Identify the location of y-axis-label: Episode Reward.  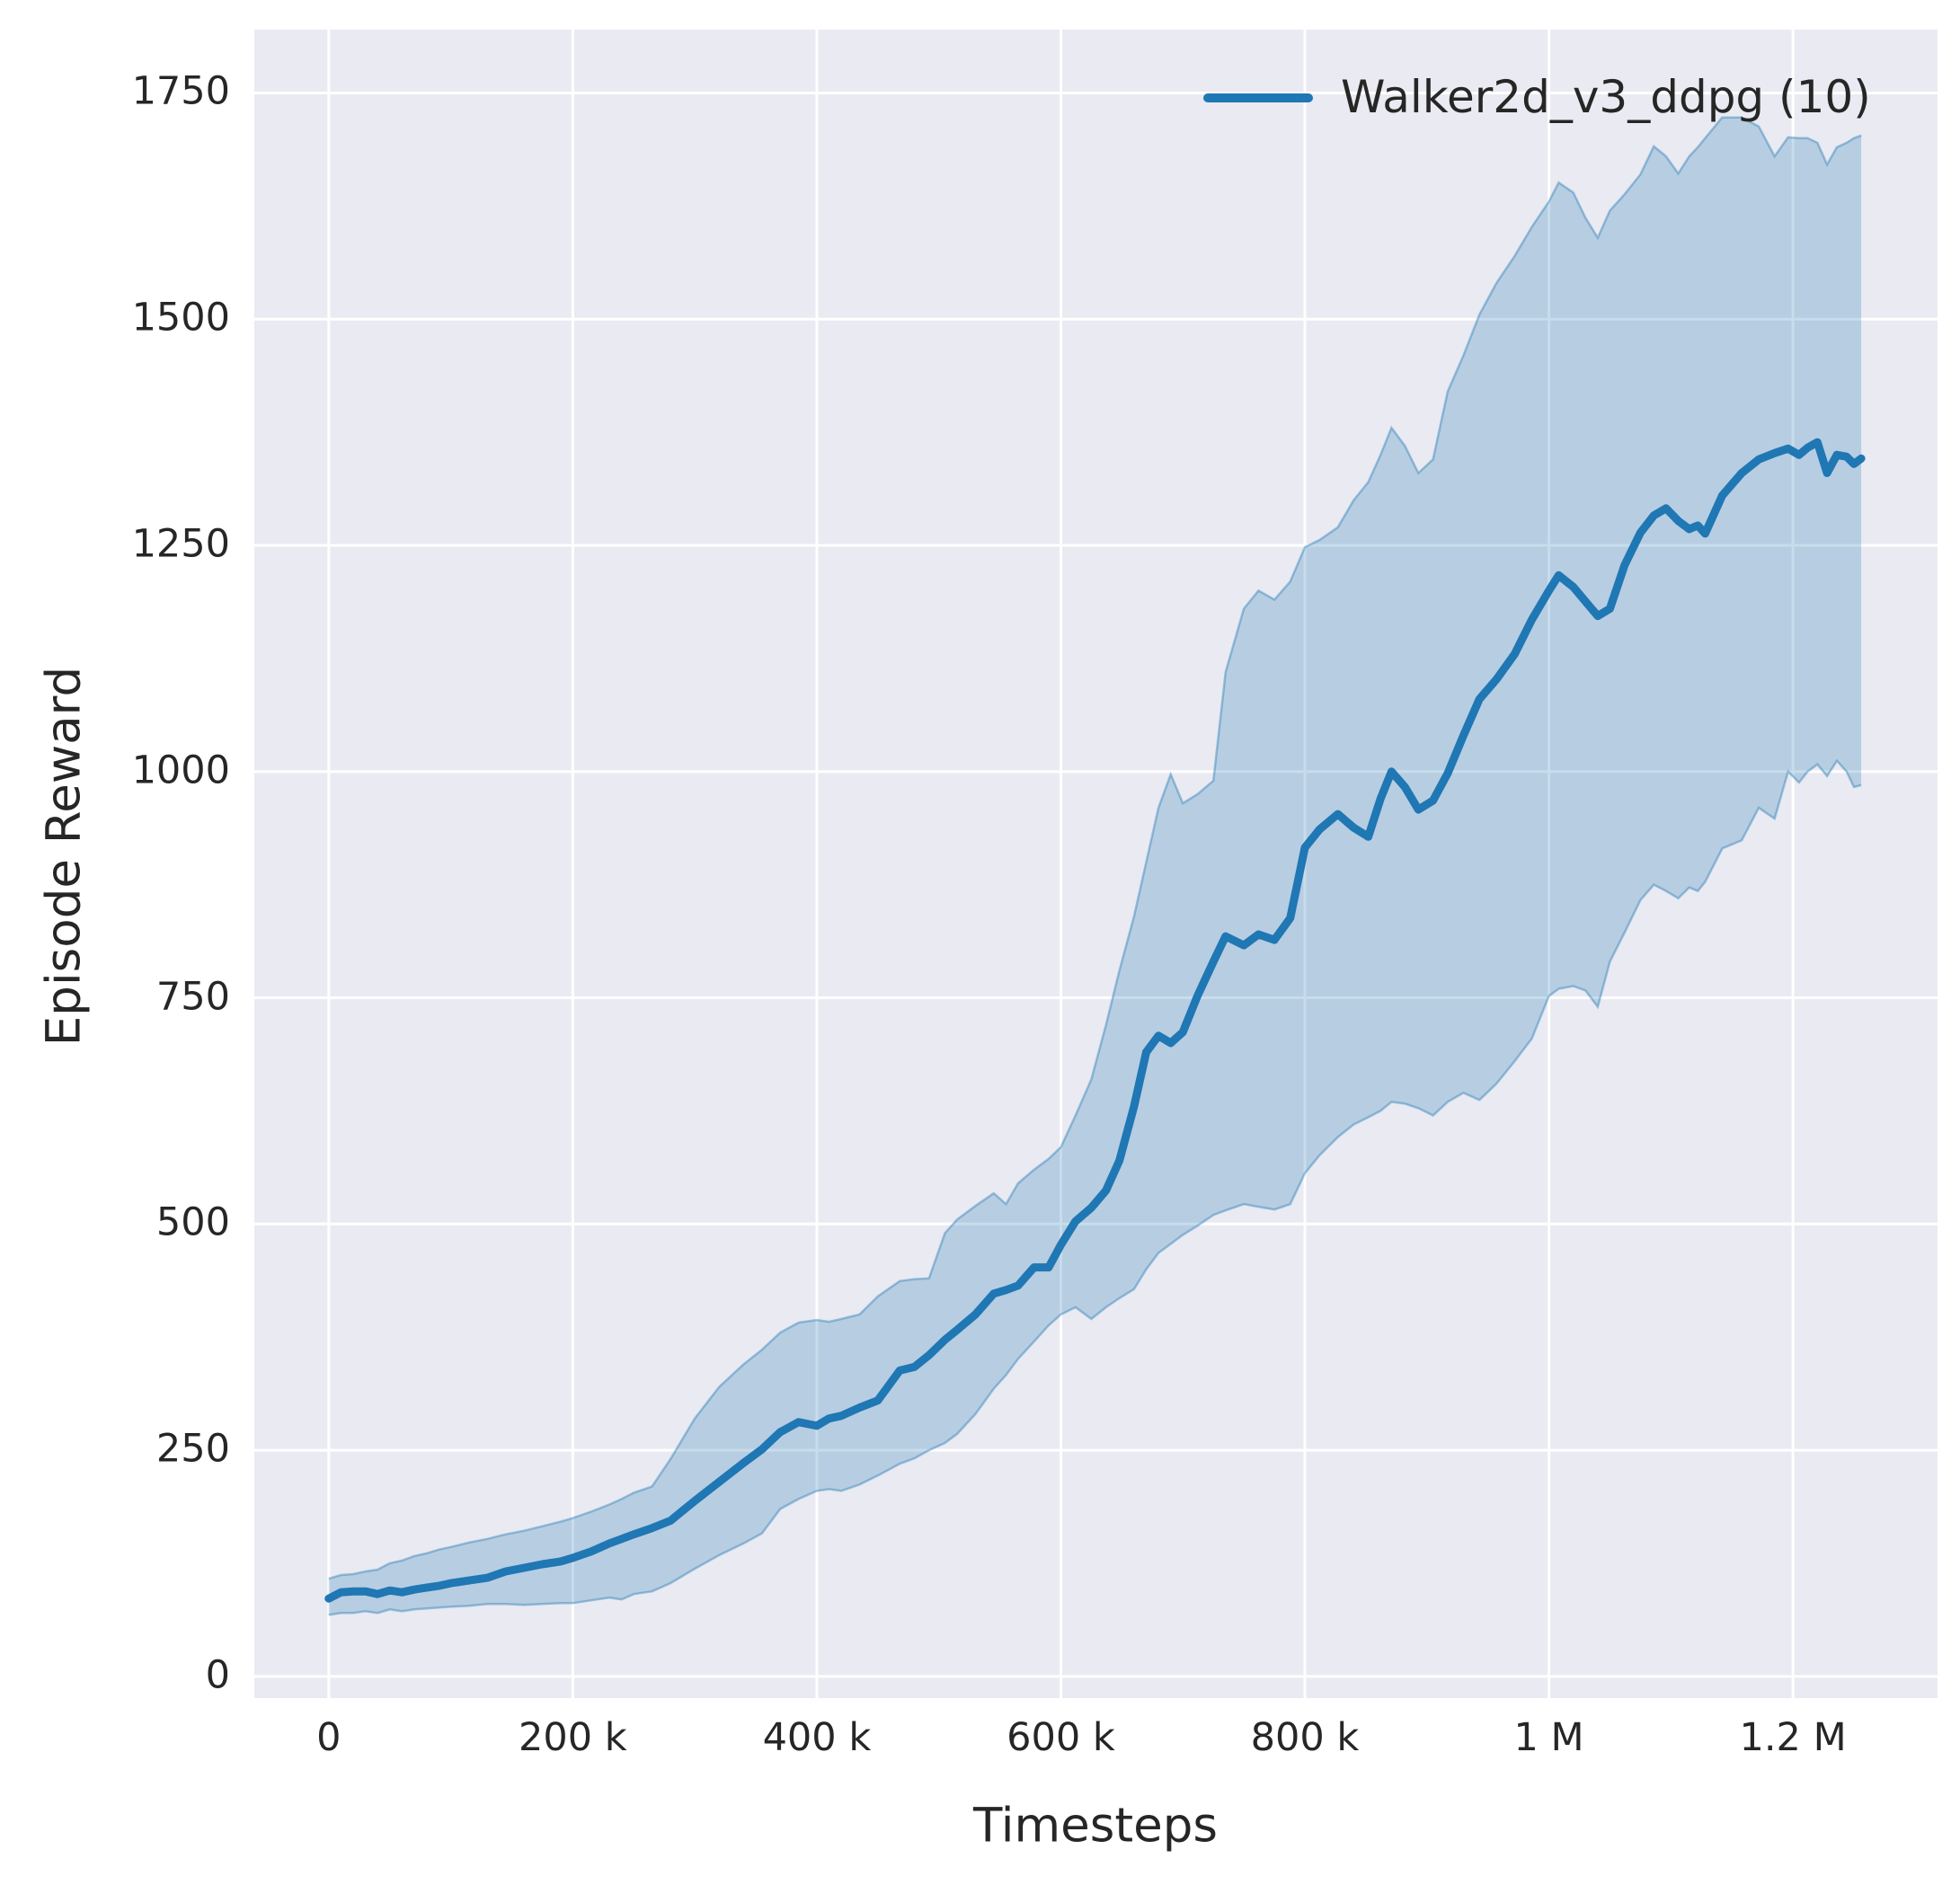
(64, 856).